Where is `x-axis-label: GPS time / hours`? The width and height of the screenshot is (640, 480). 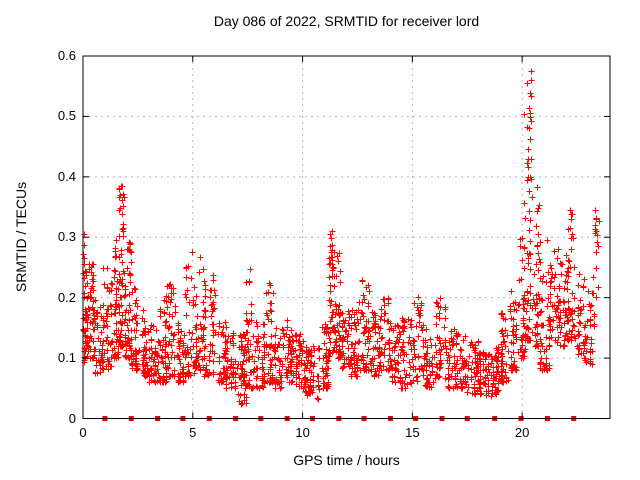 x-axis-label: GPS time / hours is located at coordinates (346, 460).